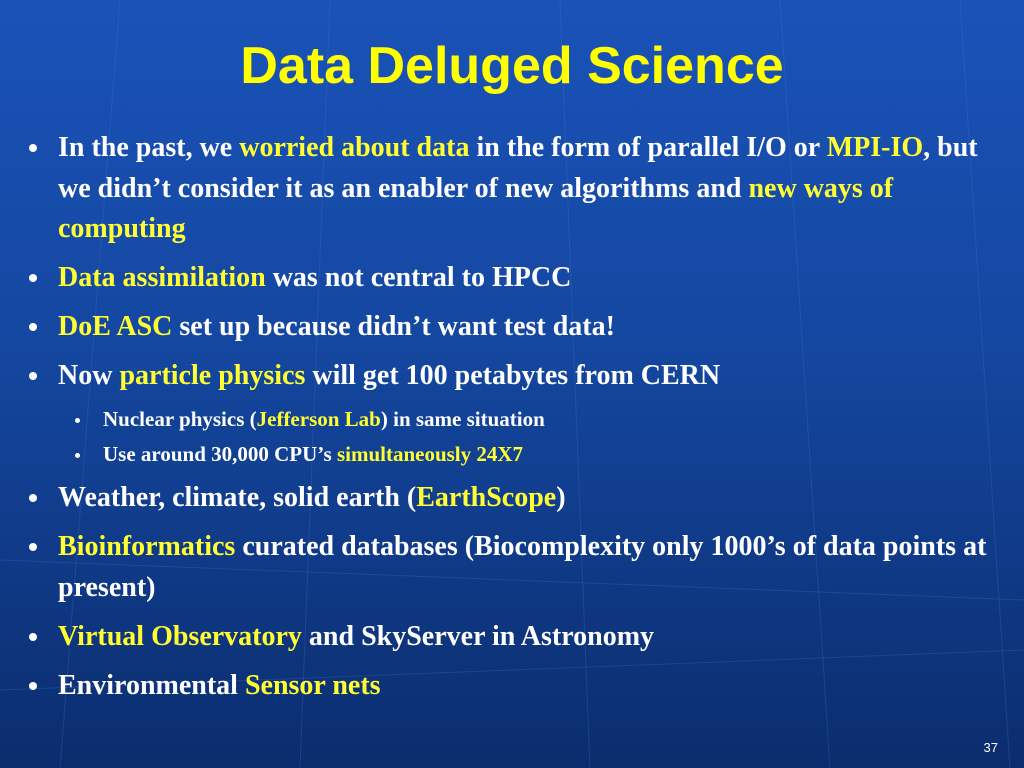  Describe the element at coordinates (990, 747) in the screenshot. I see `page-number: 37` at that location.